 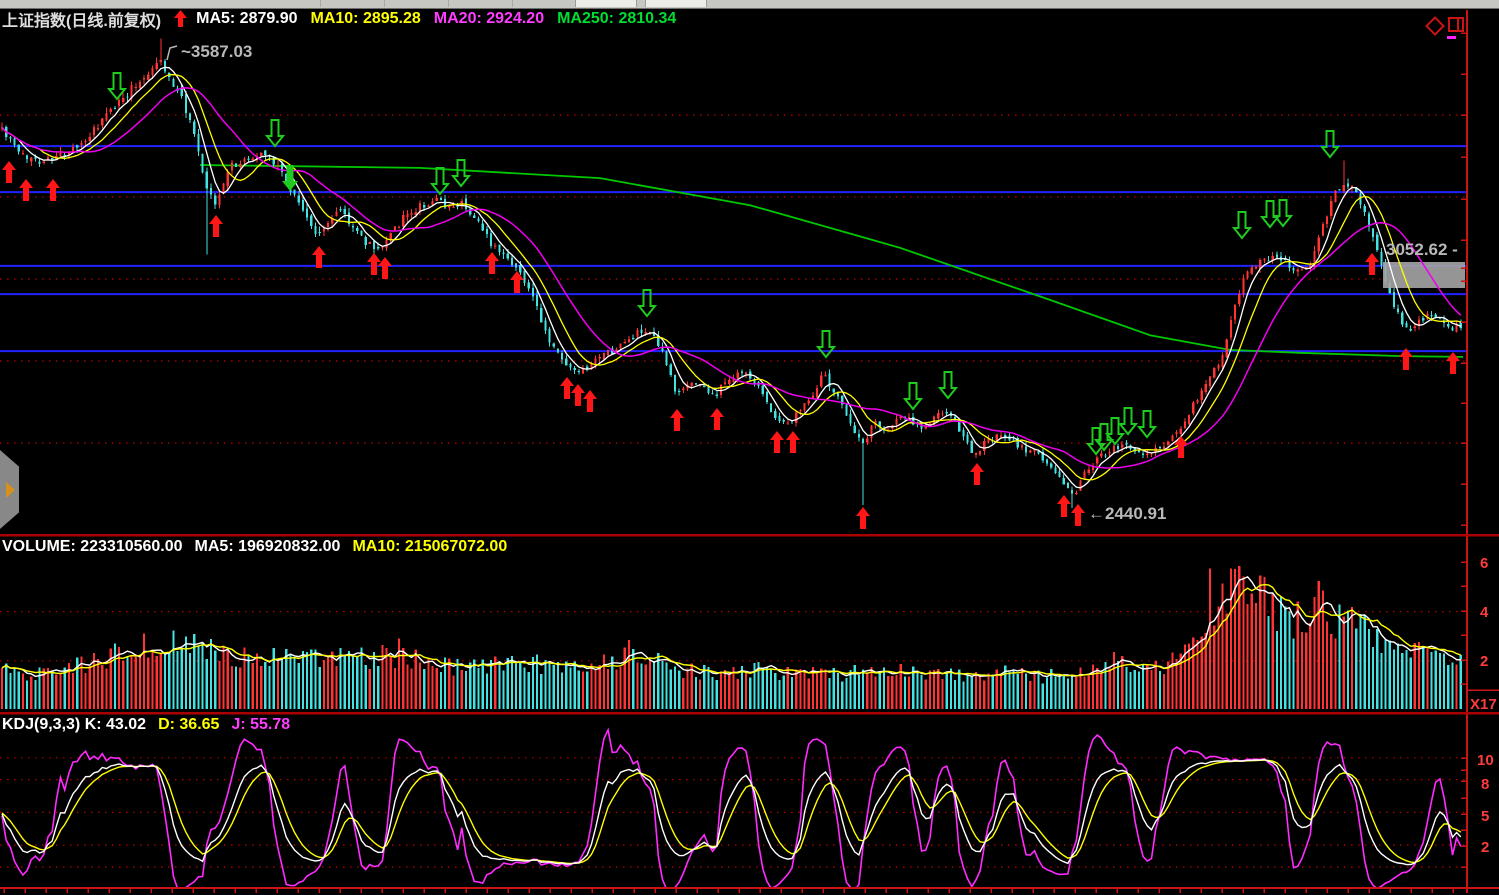 What do you see at coordinates (1484, 612) in the screenshot?
I see `axis-label: 4` at bounding box center [1484, 612].